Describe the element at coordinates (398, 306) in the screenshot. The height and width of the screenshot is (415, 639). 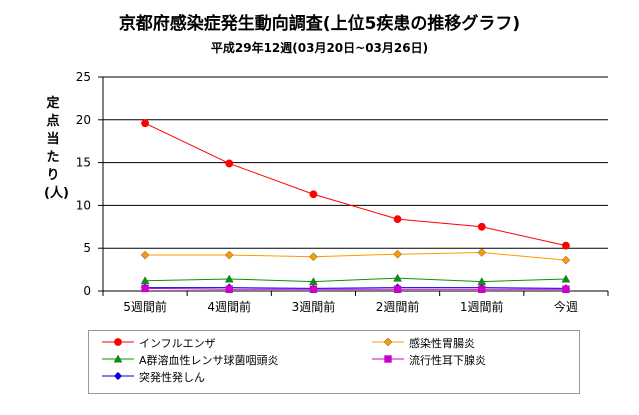
I see `x-tick-label: 2週間前` at that location.